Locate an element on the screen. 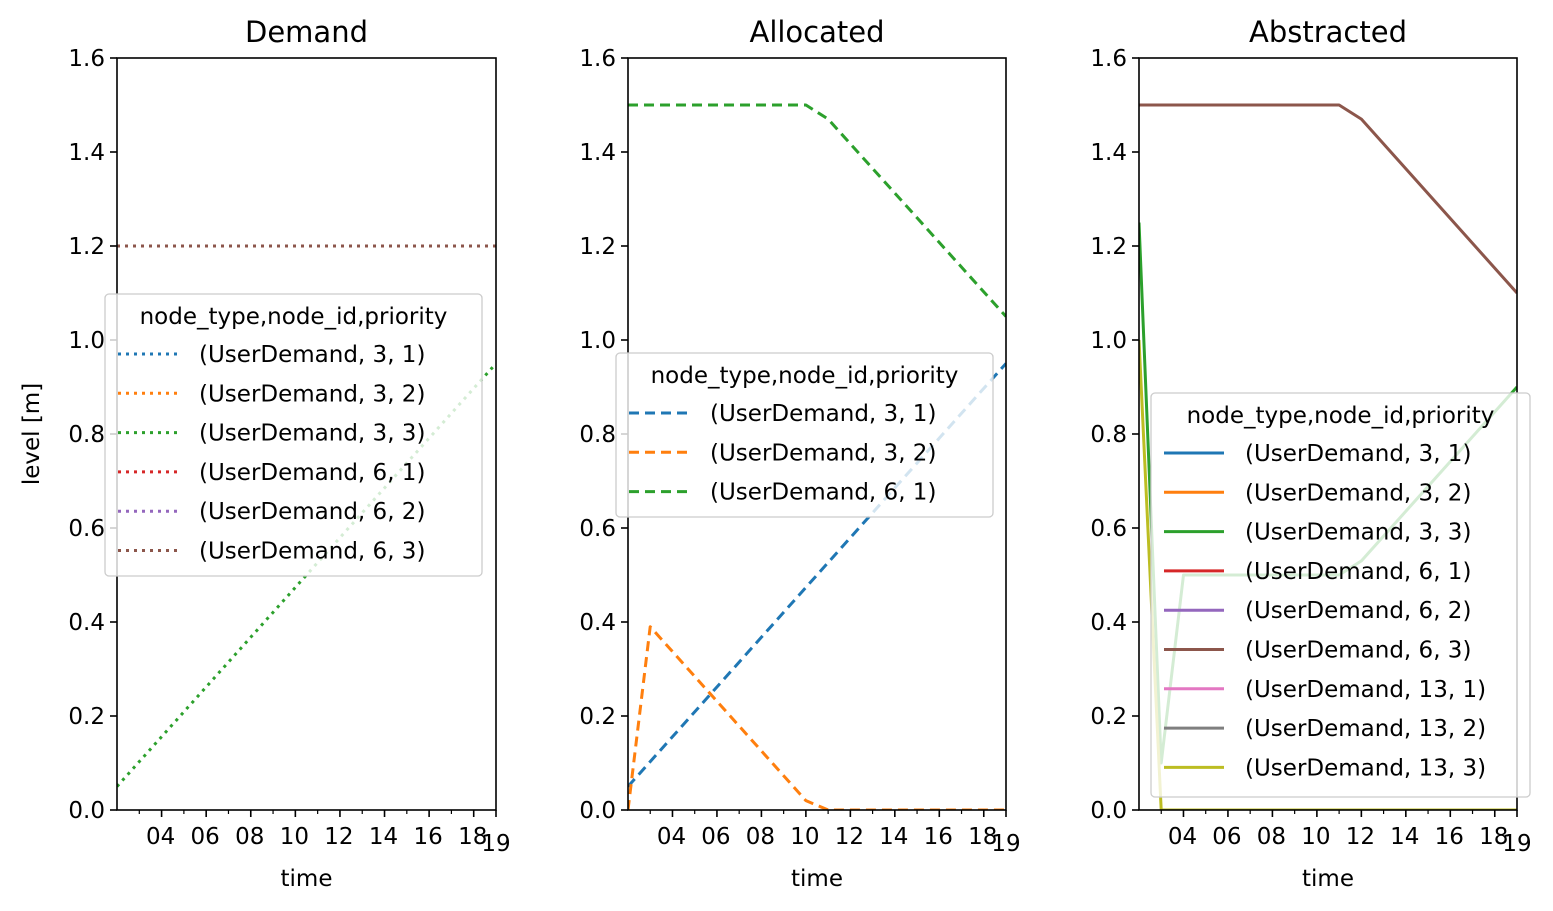 Image resolution: width=1553 pixels, height=911 pixels. y-axis-label: level [m] is located at coordinates (32, 434).